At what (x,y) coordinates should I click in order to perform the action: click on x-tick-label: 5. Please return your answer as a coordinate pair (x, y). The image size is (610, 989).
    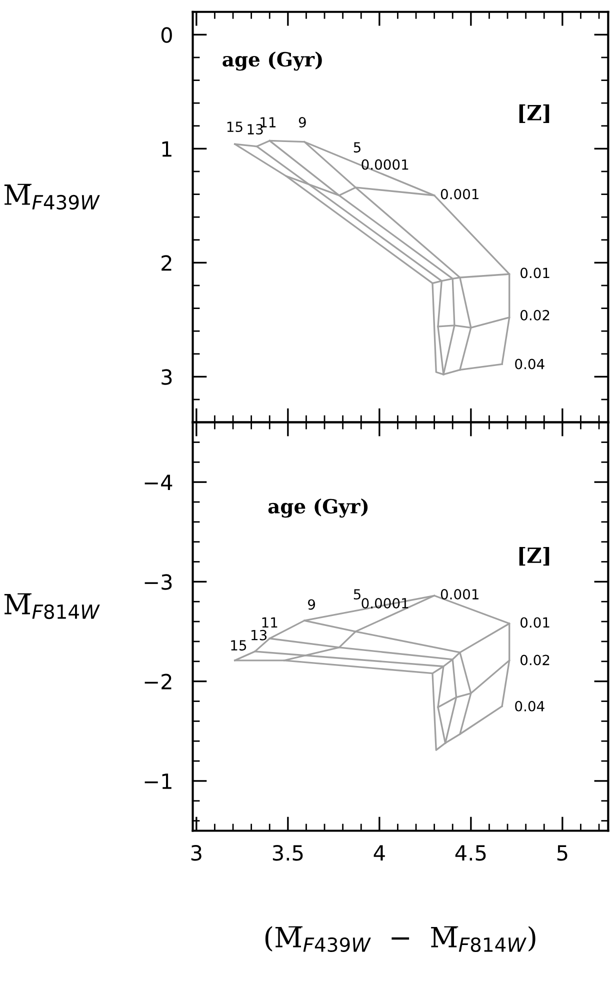
    Looking at the image, I should click on (562, 853).